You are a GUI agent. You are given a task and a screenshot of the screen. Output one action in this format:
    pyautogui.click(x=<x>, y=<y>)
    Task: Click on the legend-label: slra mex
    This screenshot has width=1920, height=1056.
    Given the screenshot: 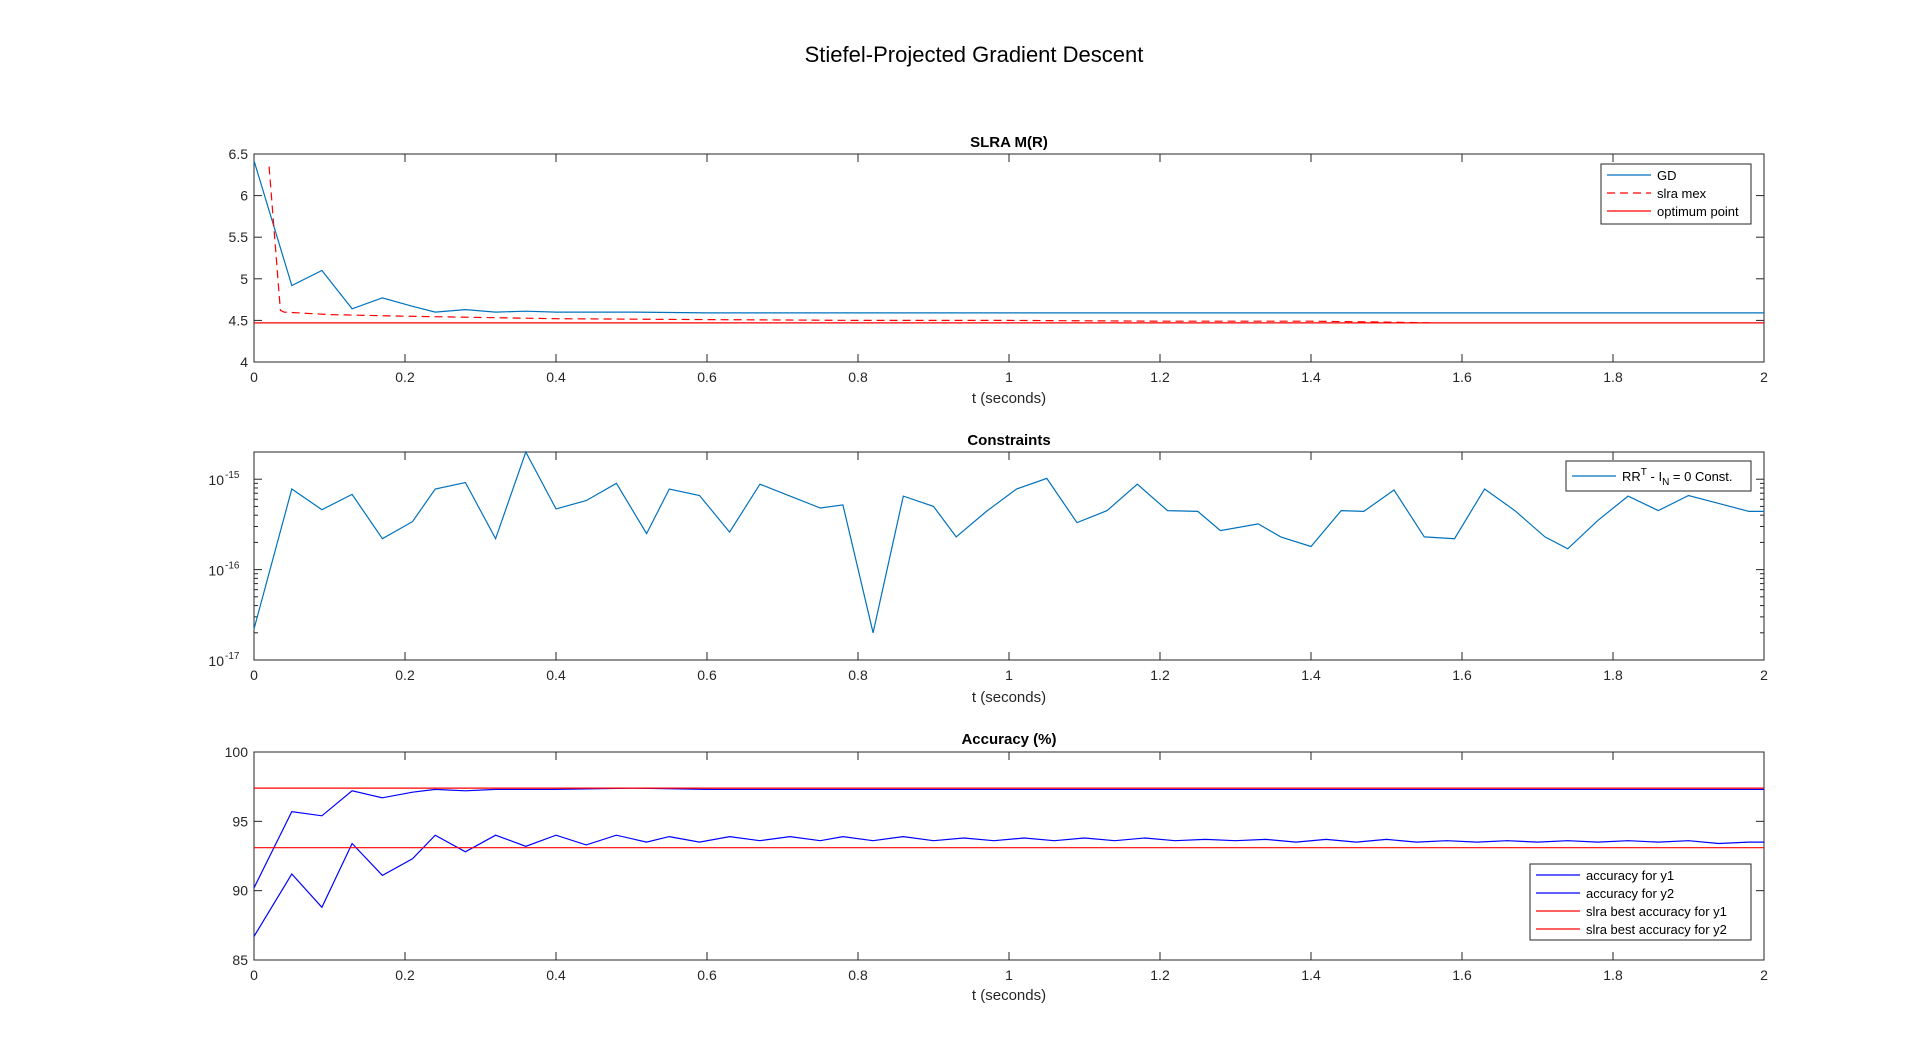 What is the action you would take?
    pyautogui.click(x=1682, y=193)
    